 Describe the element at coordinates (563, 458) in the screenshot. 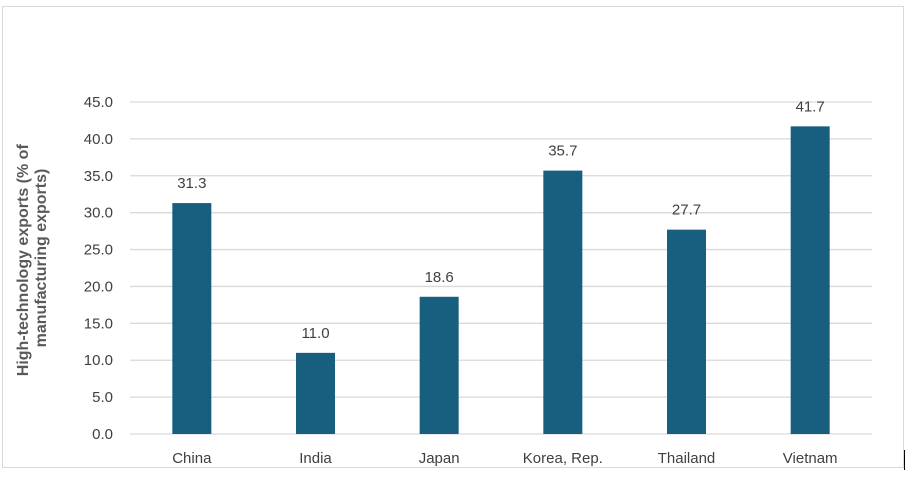

I see `x-category-label: Korea, Rep.` at that location.